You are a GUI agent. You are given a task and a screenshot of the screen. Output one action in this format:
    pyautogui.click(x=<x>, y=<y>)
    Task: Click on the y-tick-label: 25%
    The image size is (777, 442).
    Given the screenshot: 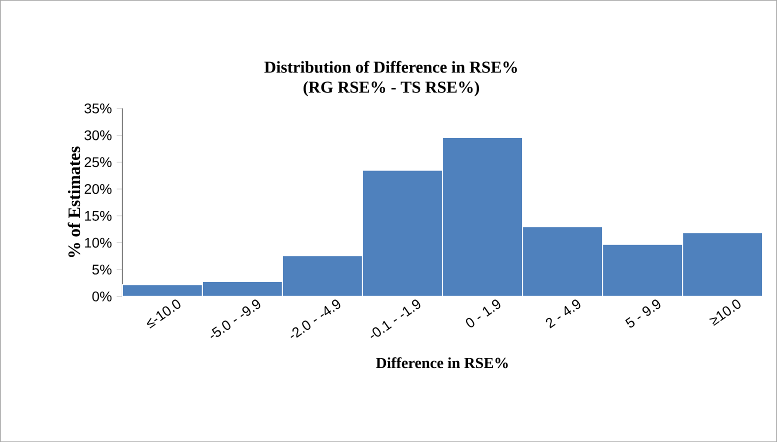 What is the action you would take?
    pyautogui.click(x=98, y=162)
    